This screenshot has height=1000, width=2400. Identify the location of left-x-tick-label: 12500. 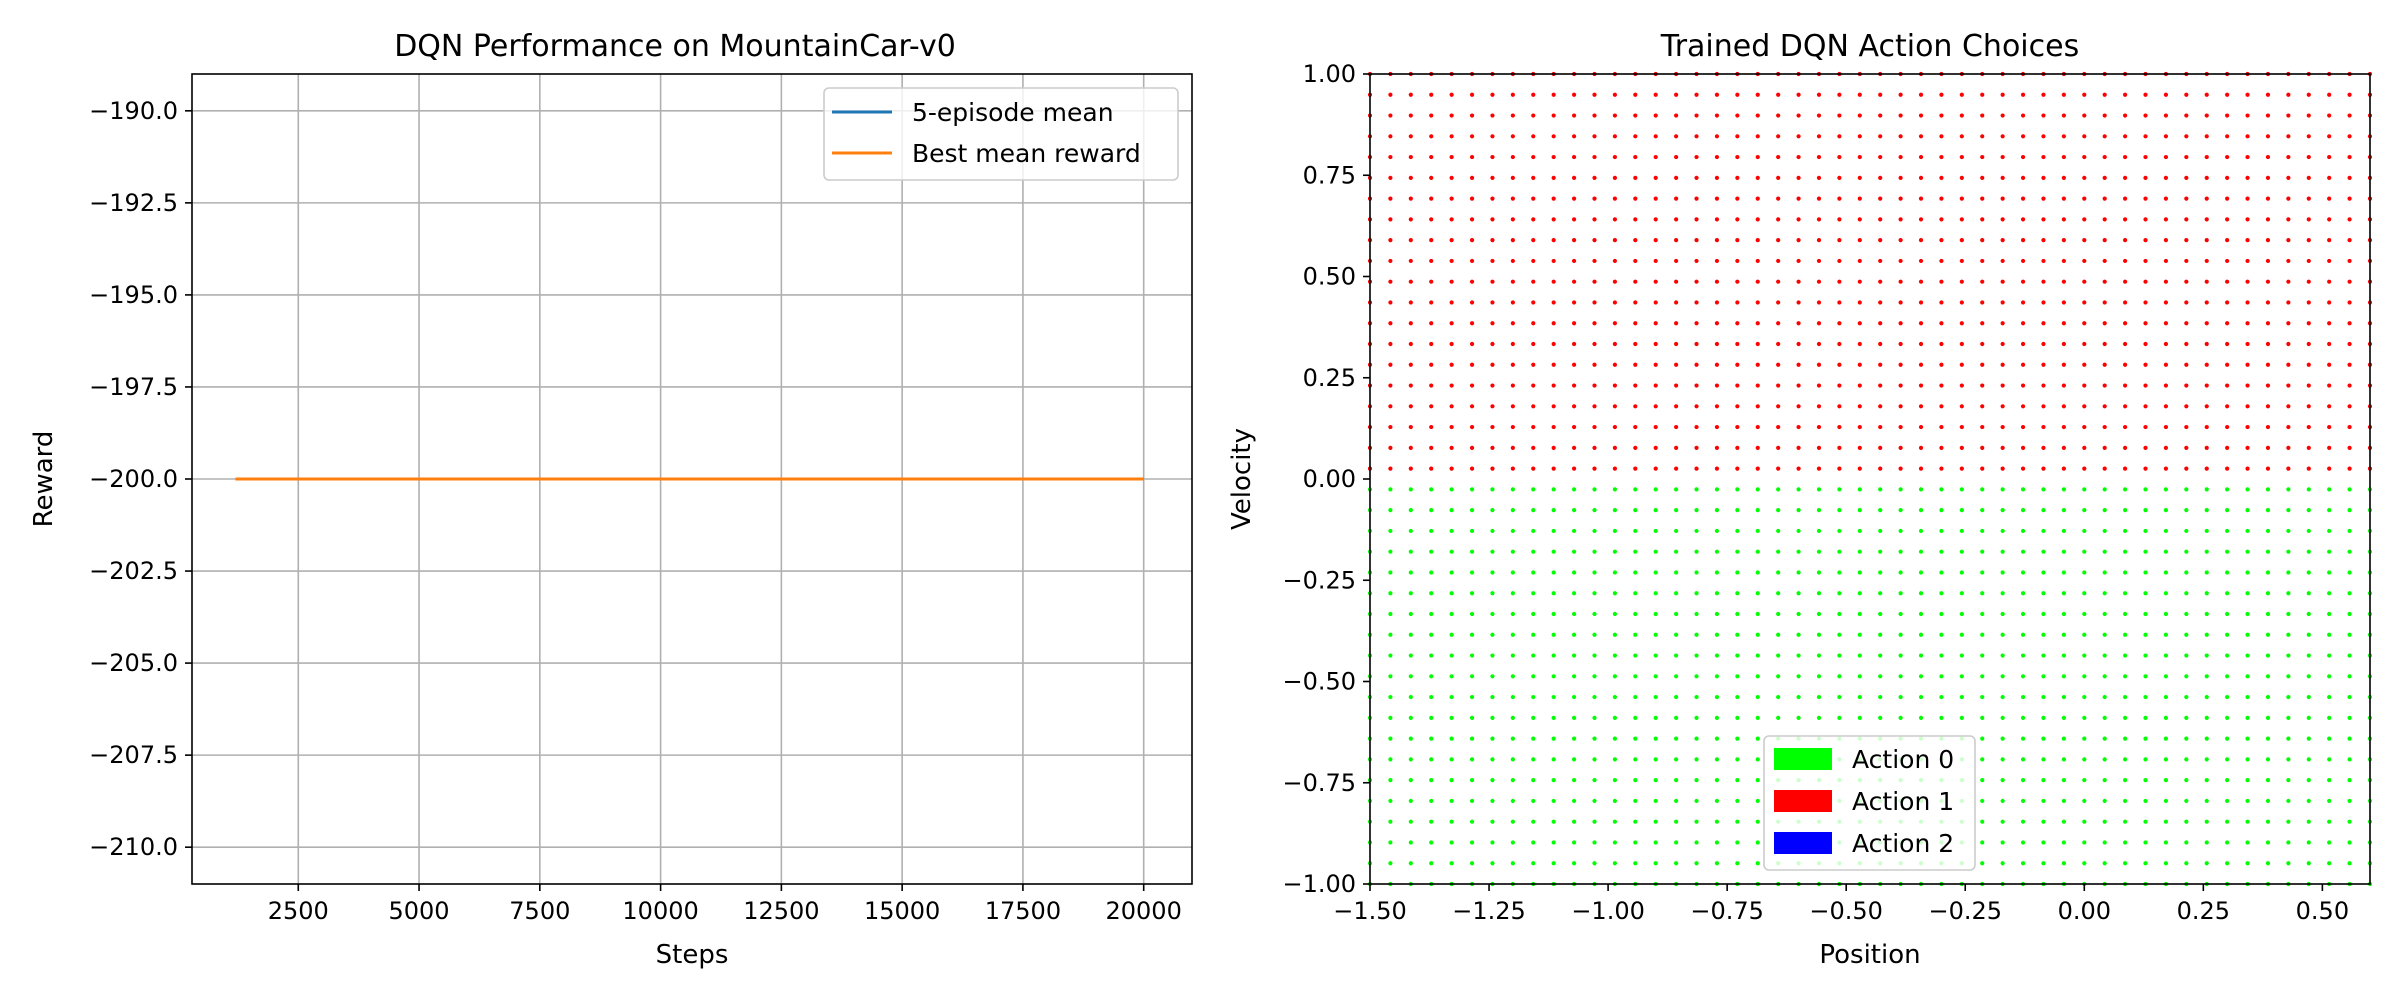
(781, 911).